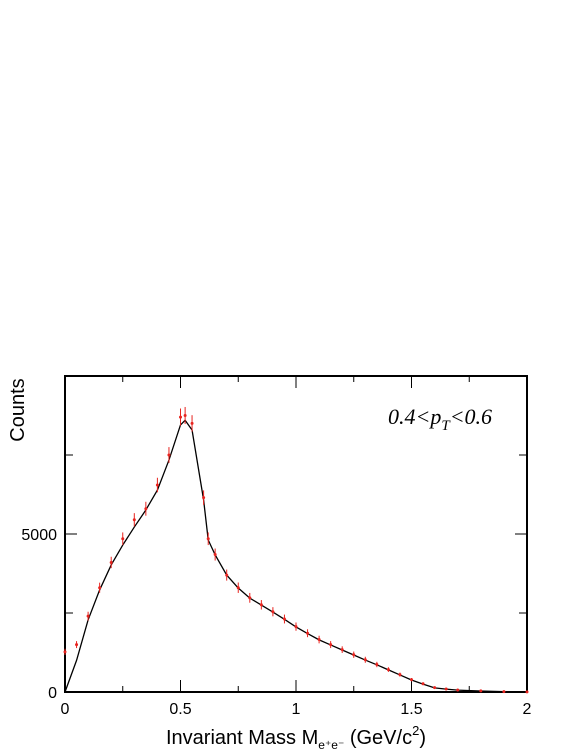  I want to click on y-tick-label: 0, so click(52, 693).